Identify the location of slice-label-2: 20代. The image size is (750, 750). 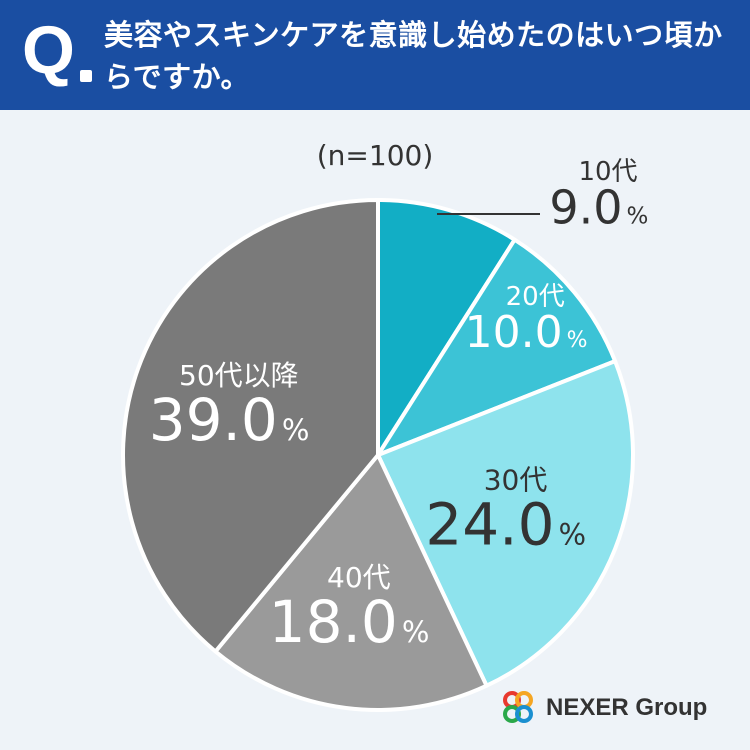
(535, 297).